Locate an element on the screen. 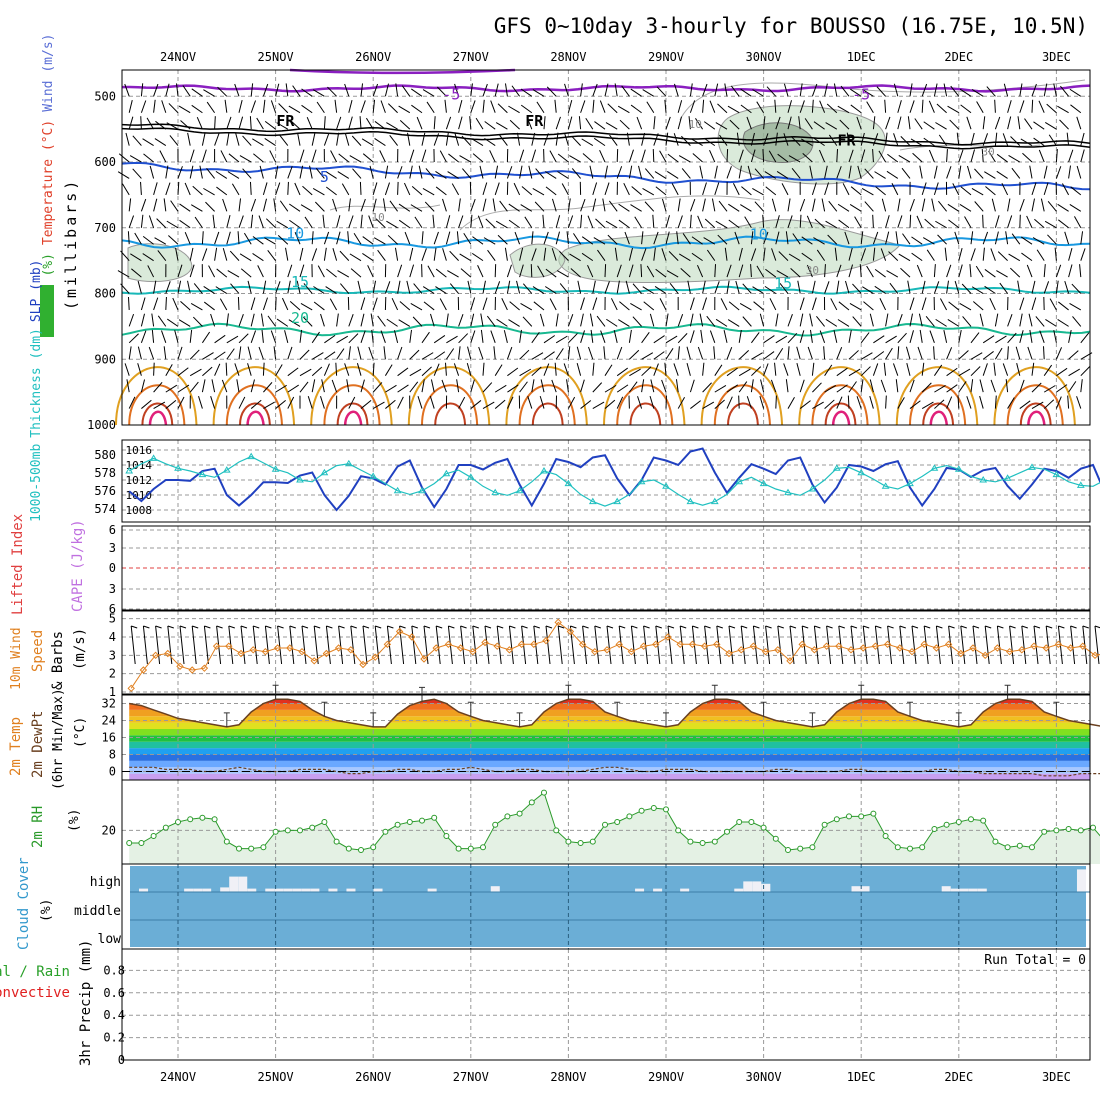  date-label-top: 24NOV is located at coordinates (178, 57).